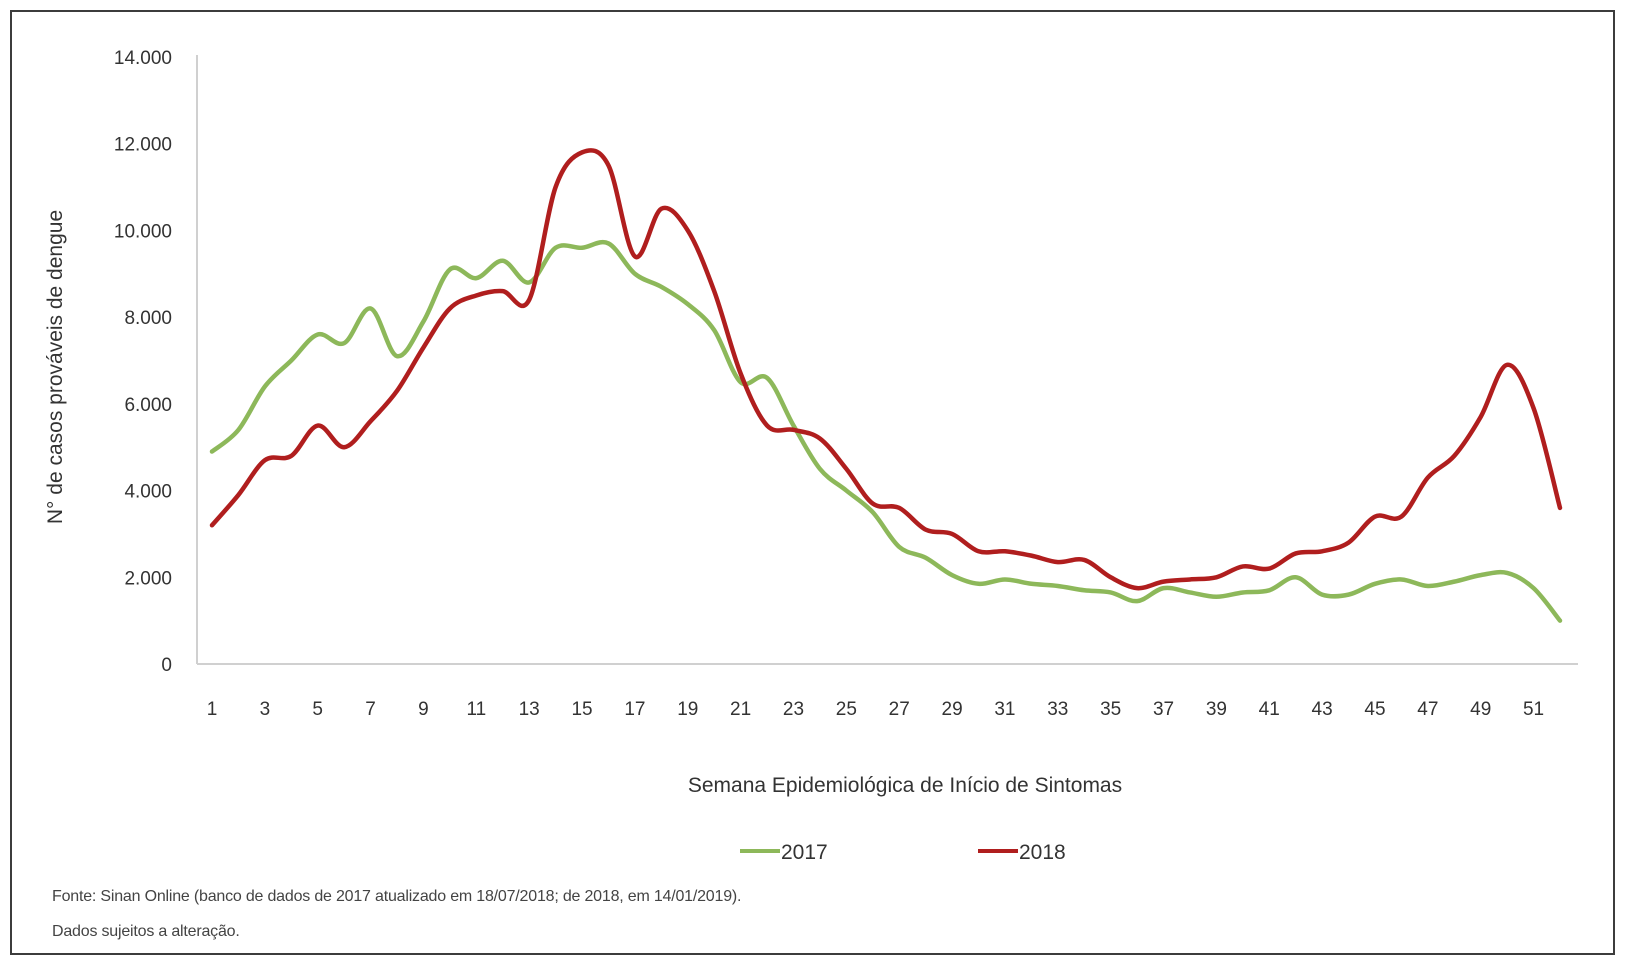 The width and height of the screenshot is (1627, 962). Describe the element at coordinates (687, 709) in the screenshot. I see `x-tick-label: 19` at that location.